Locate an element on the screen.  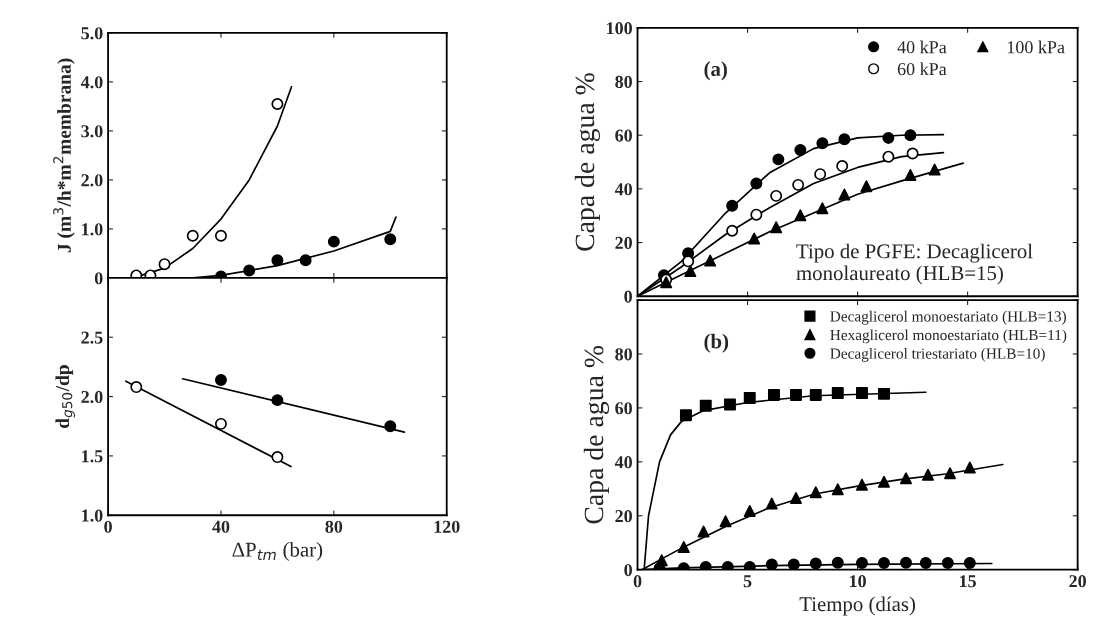
y-tick-label: 100 is located at coordinates (619, 28).